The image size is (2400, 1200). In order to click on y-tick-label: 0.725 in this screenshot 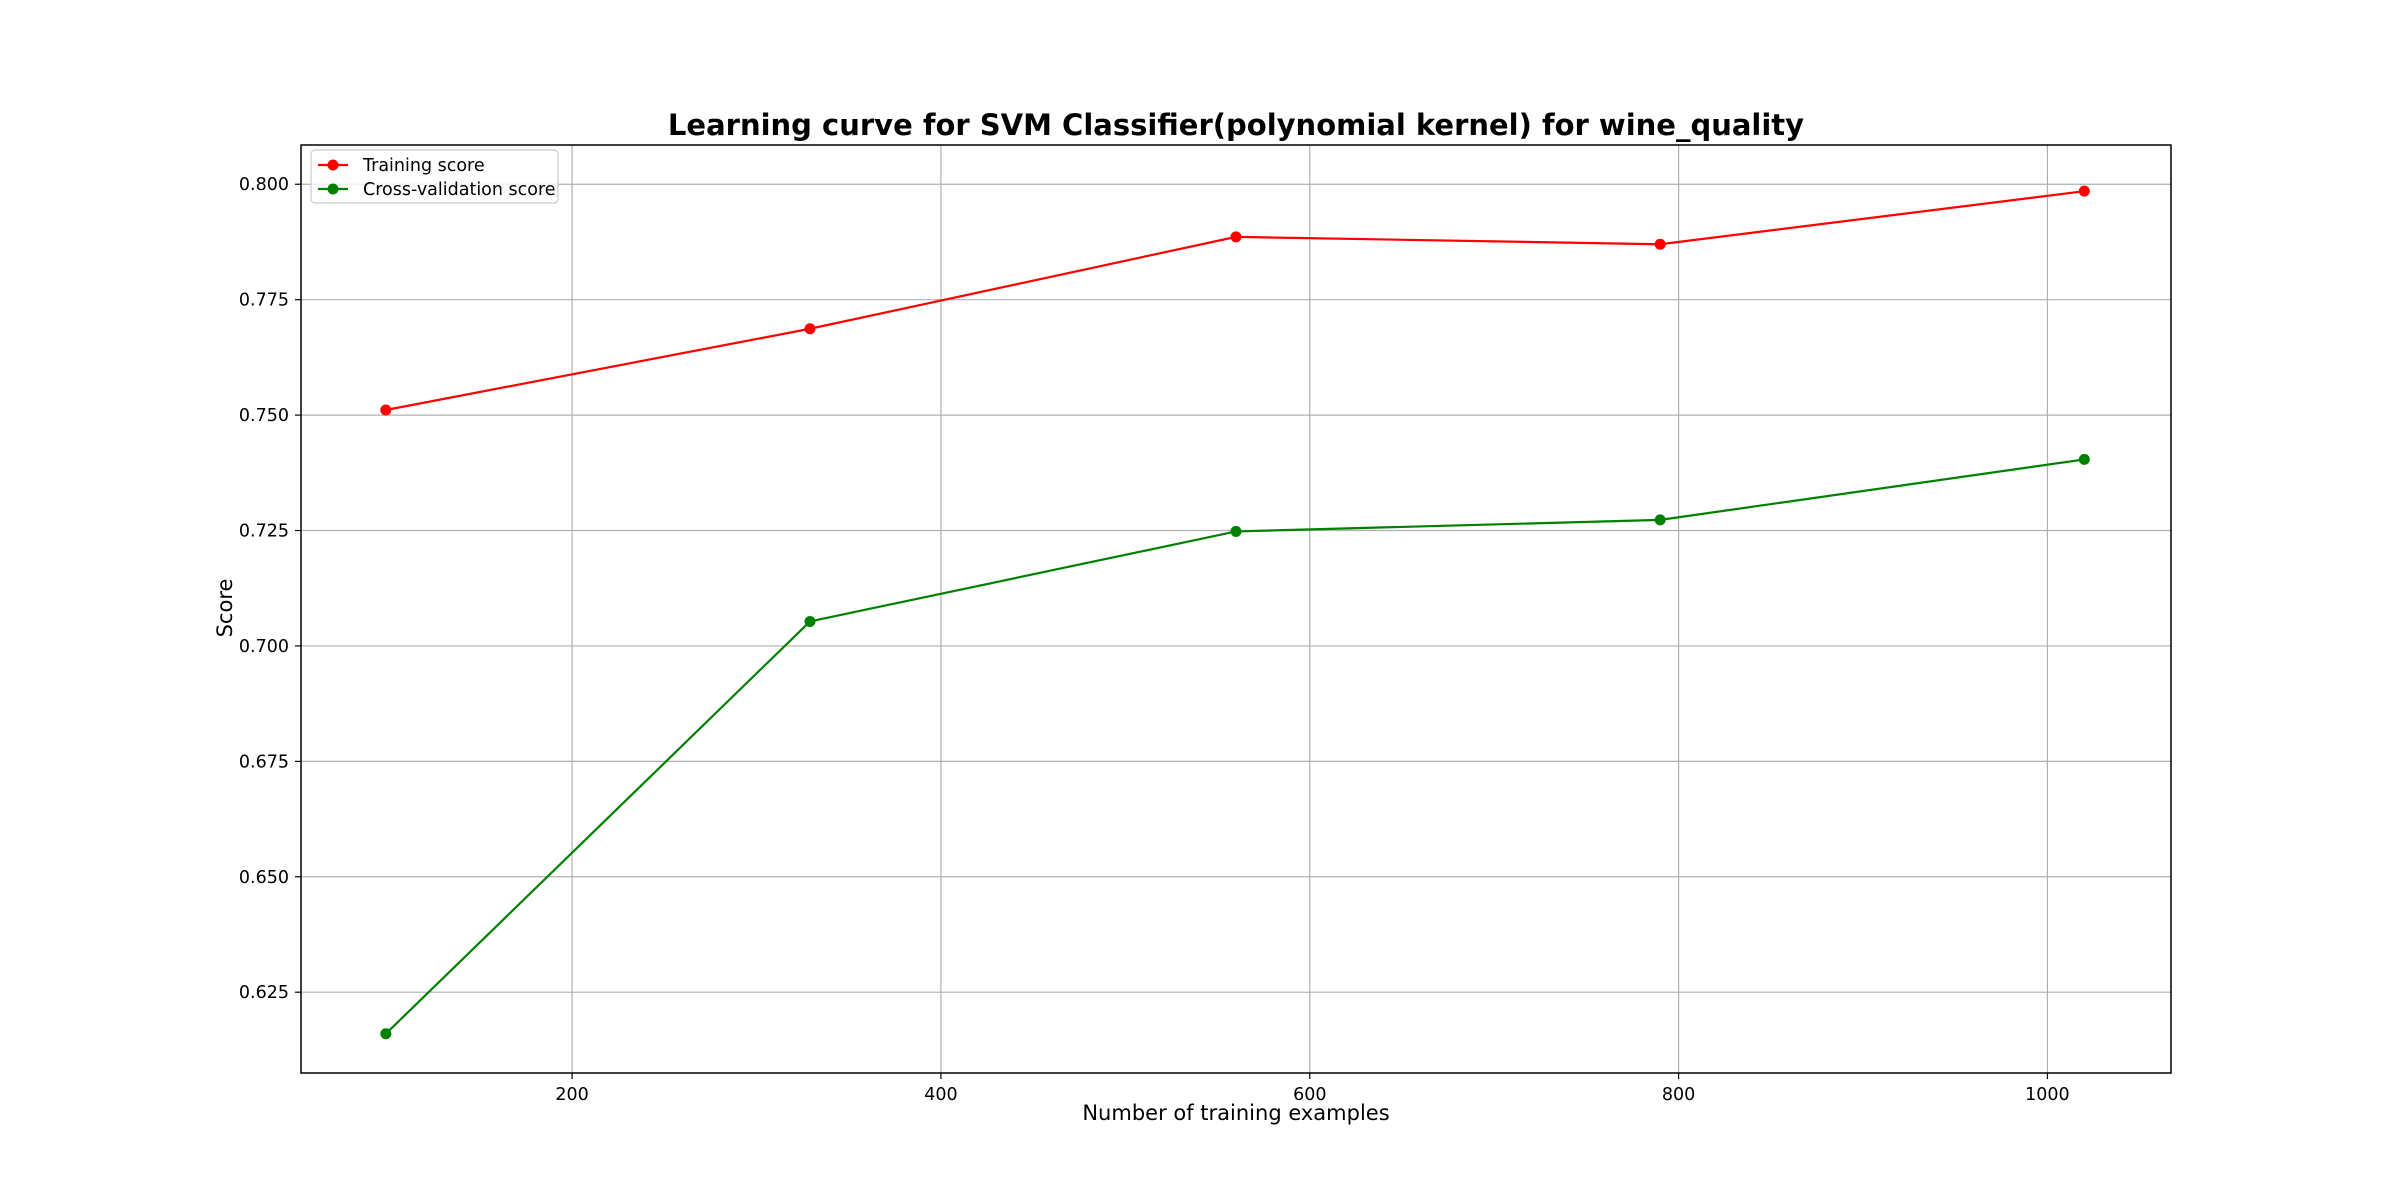, I will do `click(264, 532)`.